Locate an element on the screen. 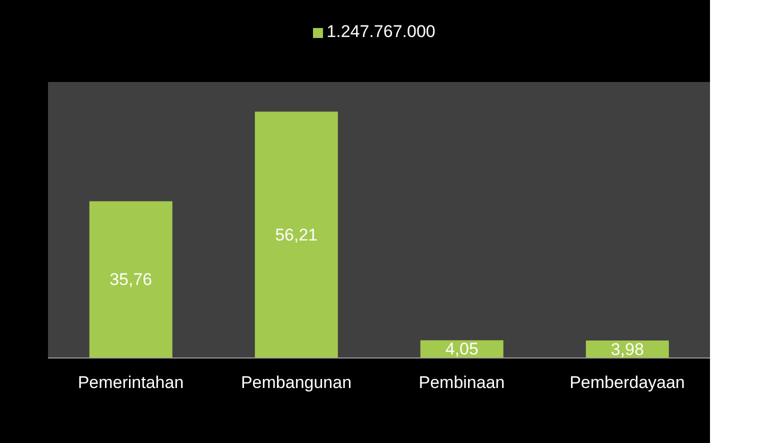 The height and width of the screenshot is (443, 768). x-tick-label: Pemberdayaan is located at coordinates (627, 382).